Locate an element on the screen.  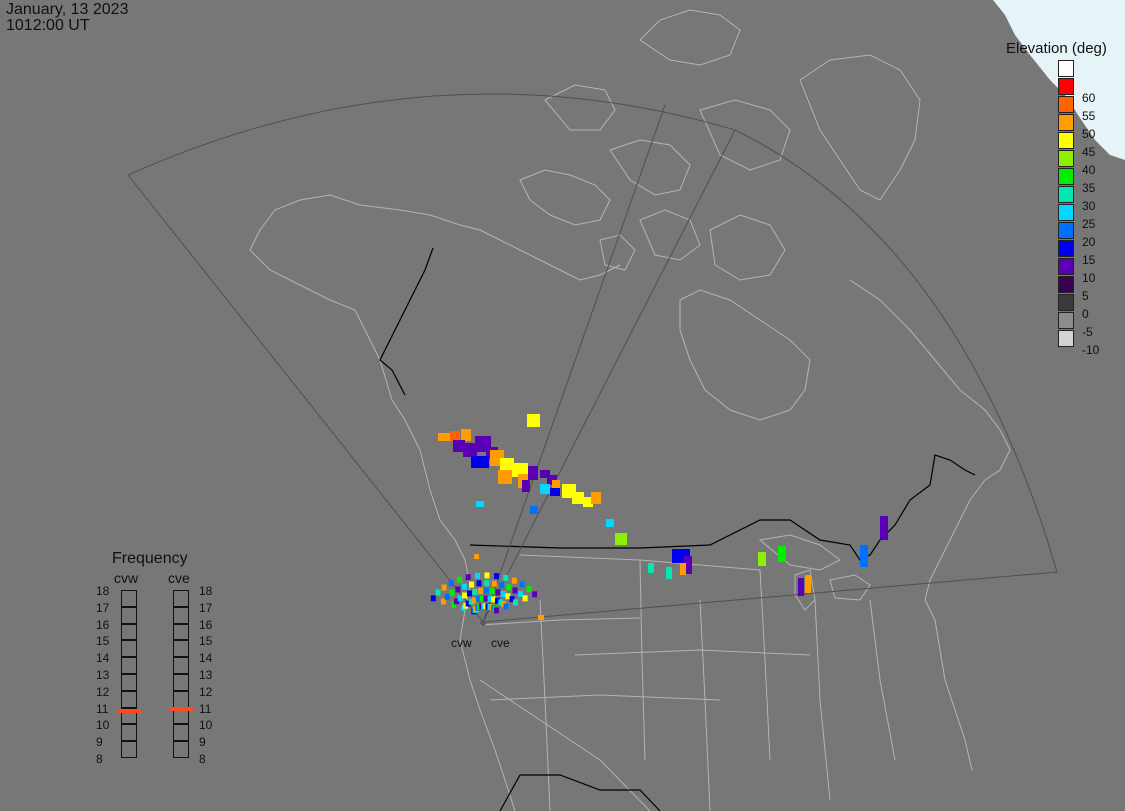
frequency-tick-label: 15 is located at coordinates (206, 641).